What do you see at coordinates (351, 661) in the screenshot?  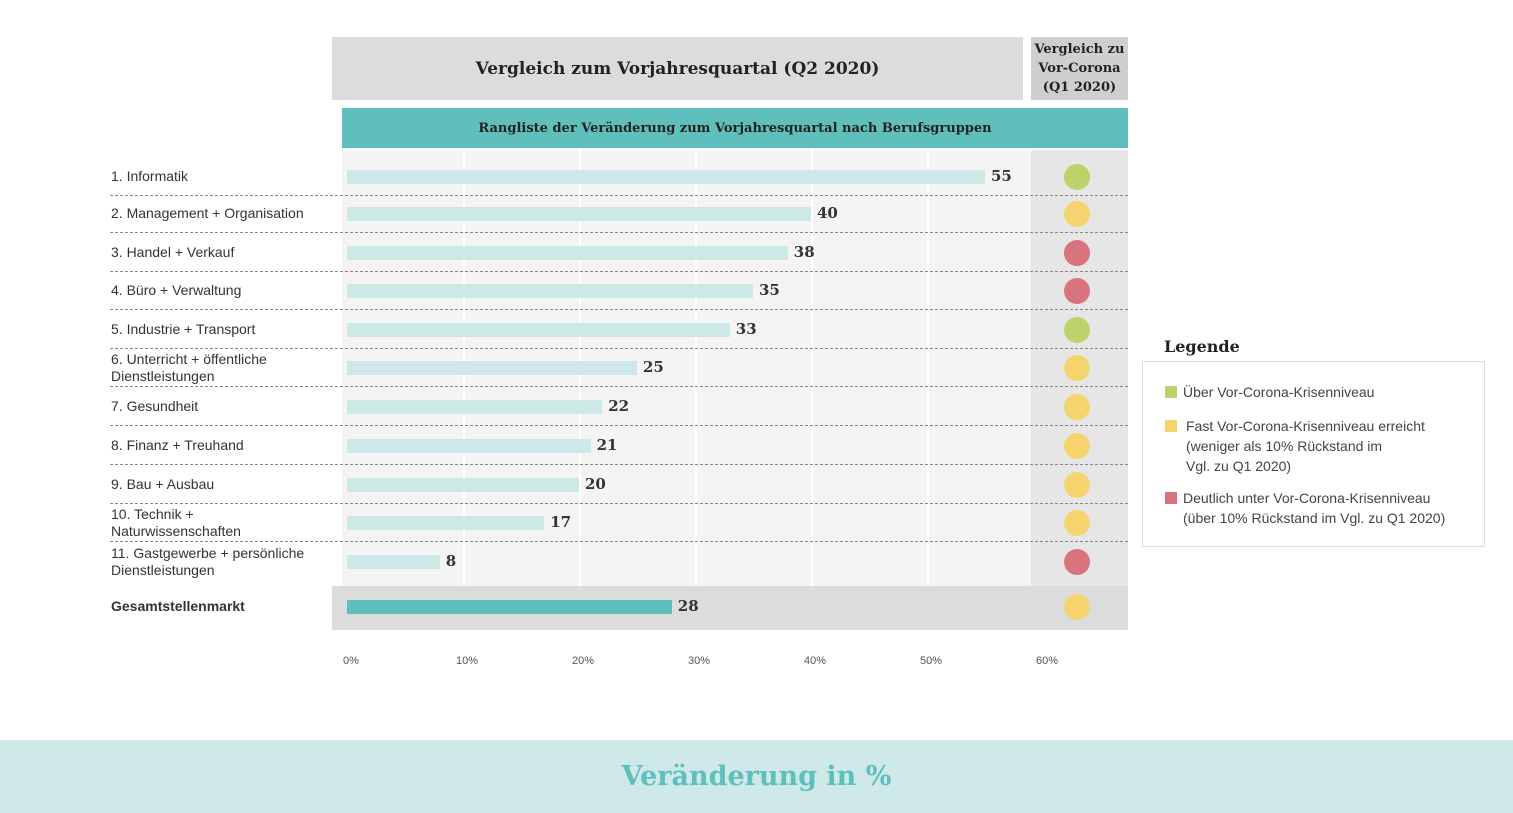 I see `x-tick-label: 0%` at bounding box center [351, 661].